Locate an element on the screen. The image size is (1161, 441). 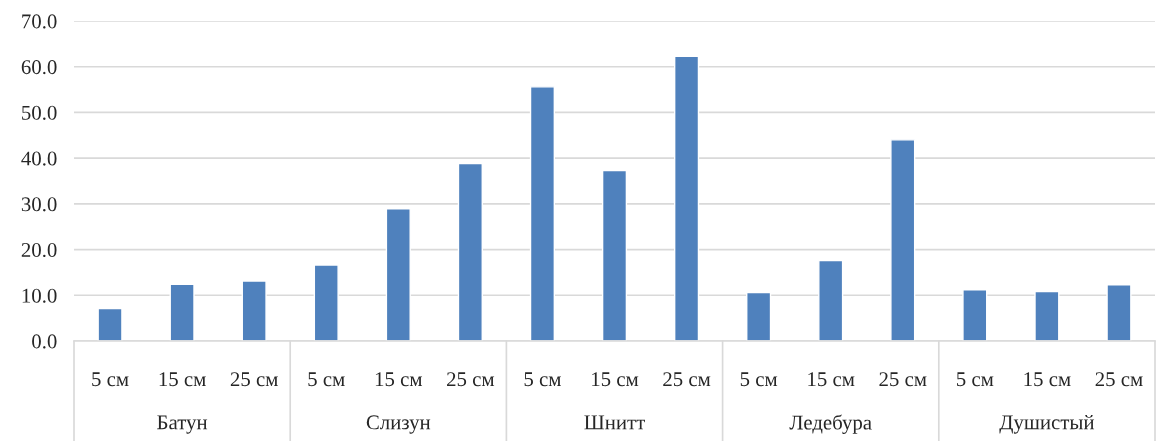
y-tick-label: 0.0 is located at coordinates (44, 341).